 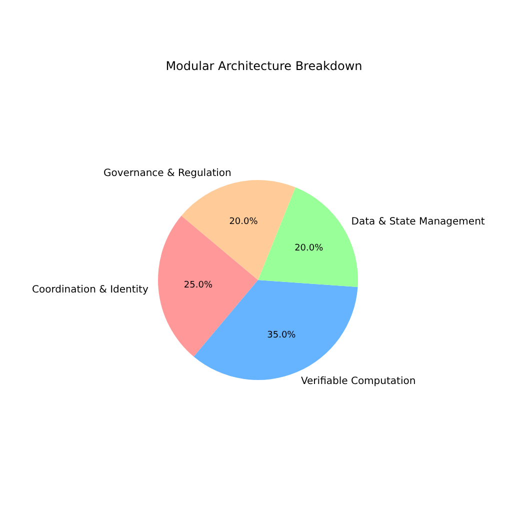 I want to click on slice-label: Coordination & Identity, so click(x=90, y=290).